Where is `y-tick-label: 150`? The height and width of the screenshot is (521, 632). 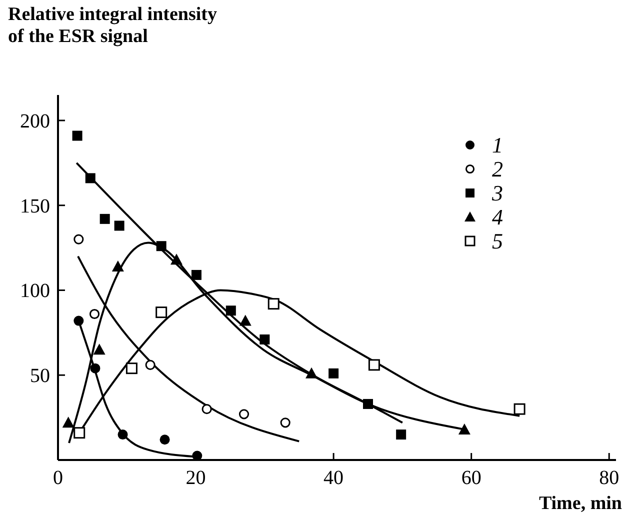 y-tick-label: 150 is located at coordinates (35, 206).